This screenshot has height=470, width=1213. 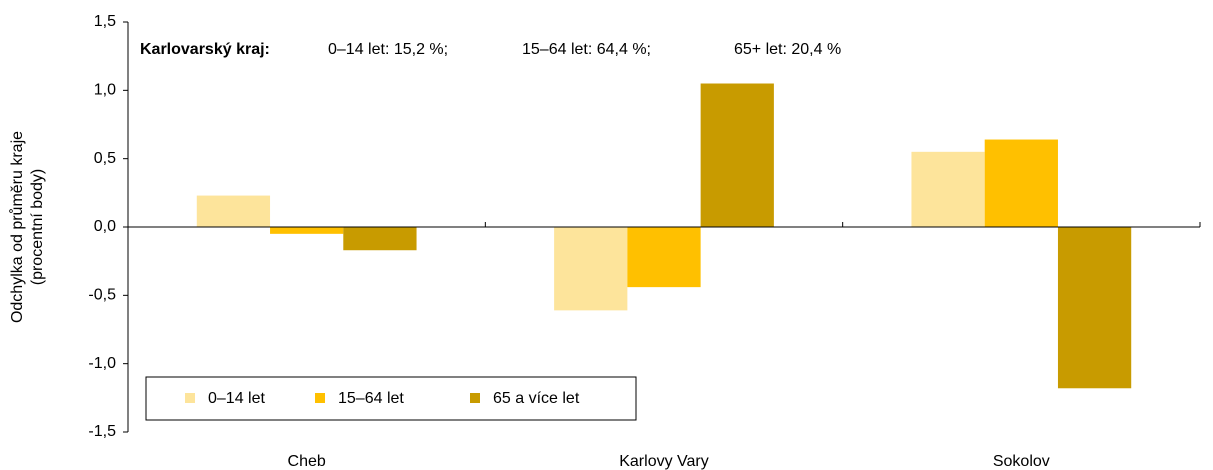 I want to click on y-tick-label: 1,0, so click(x=105, y=90).